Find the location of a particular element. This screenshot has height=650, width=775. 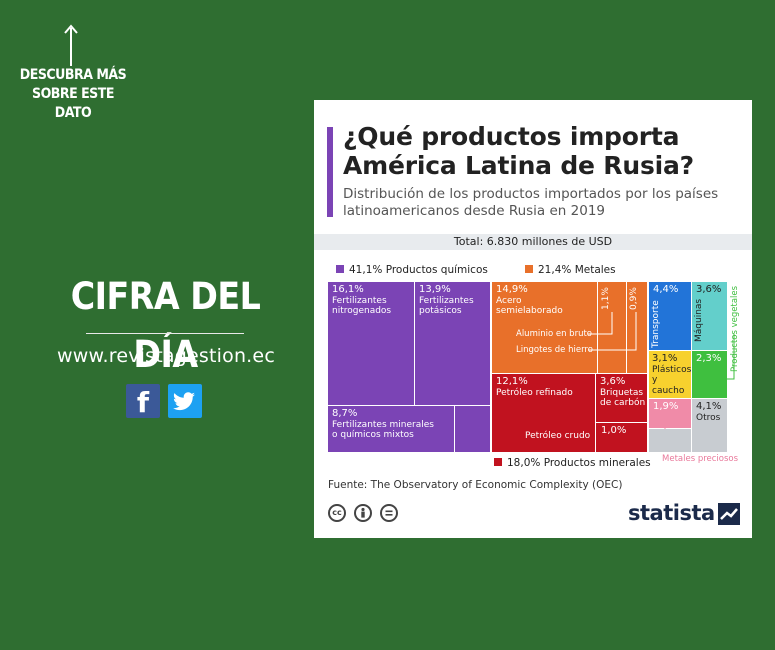

tile-value: 3,1% is located at coordinates (665, 358).